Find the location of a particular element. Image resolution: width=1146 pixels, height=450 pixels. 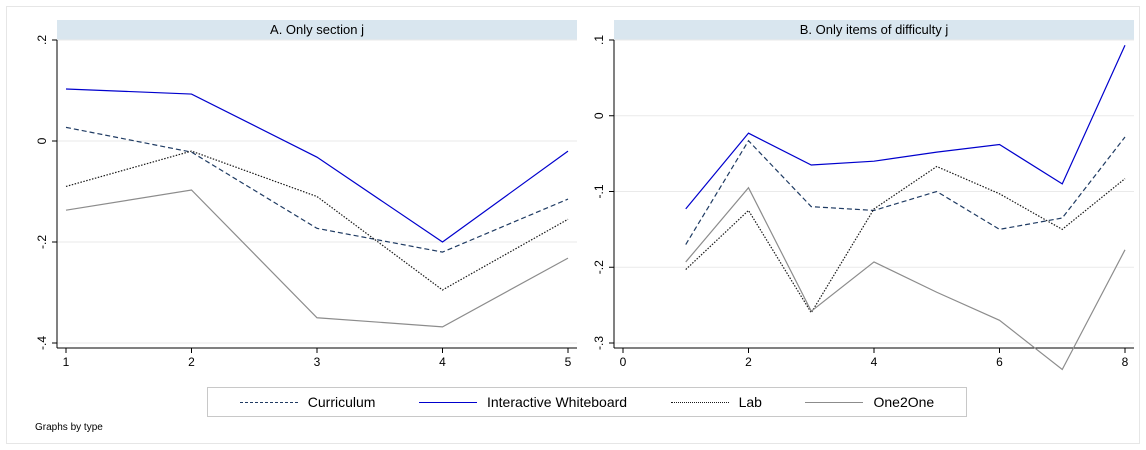

legend-swatch-interactive-whiteboard is located at coordinates (447, 402).